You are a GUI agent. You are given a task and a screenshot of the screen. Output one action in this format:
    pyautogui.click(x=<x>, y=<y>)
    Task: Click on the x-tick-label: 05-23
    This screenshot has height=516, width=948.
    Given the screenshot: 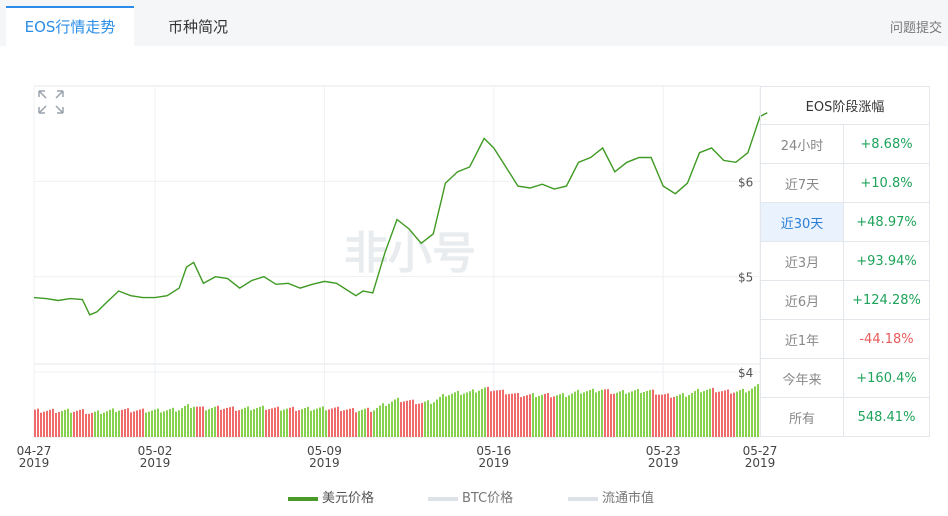 What is the action you would take?
    pyautogui.click(x=663, y=451)
    